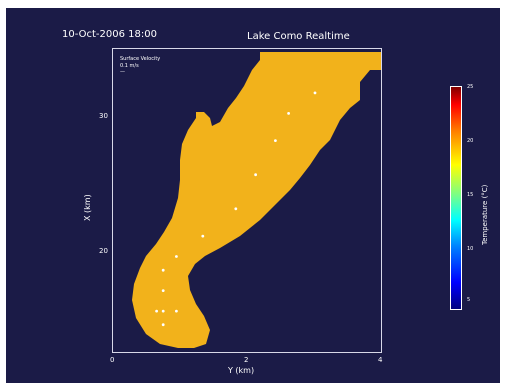 The image size is (506, 383). What do you see at coordinates (241, 370) in the screenshot?
I see `x-axis-label: Y (km)` at bounding box center [241, 370].